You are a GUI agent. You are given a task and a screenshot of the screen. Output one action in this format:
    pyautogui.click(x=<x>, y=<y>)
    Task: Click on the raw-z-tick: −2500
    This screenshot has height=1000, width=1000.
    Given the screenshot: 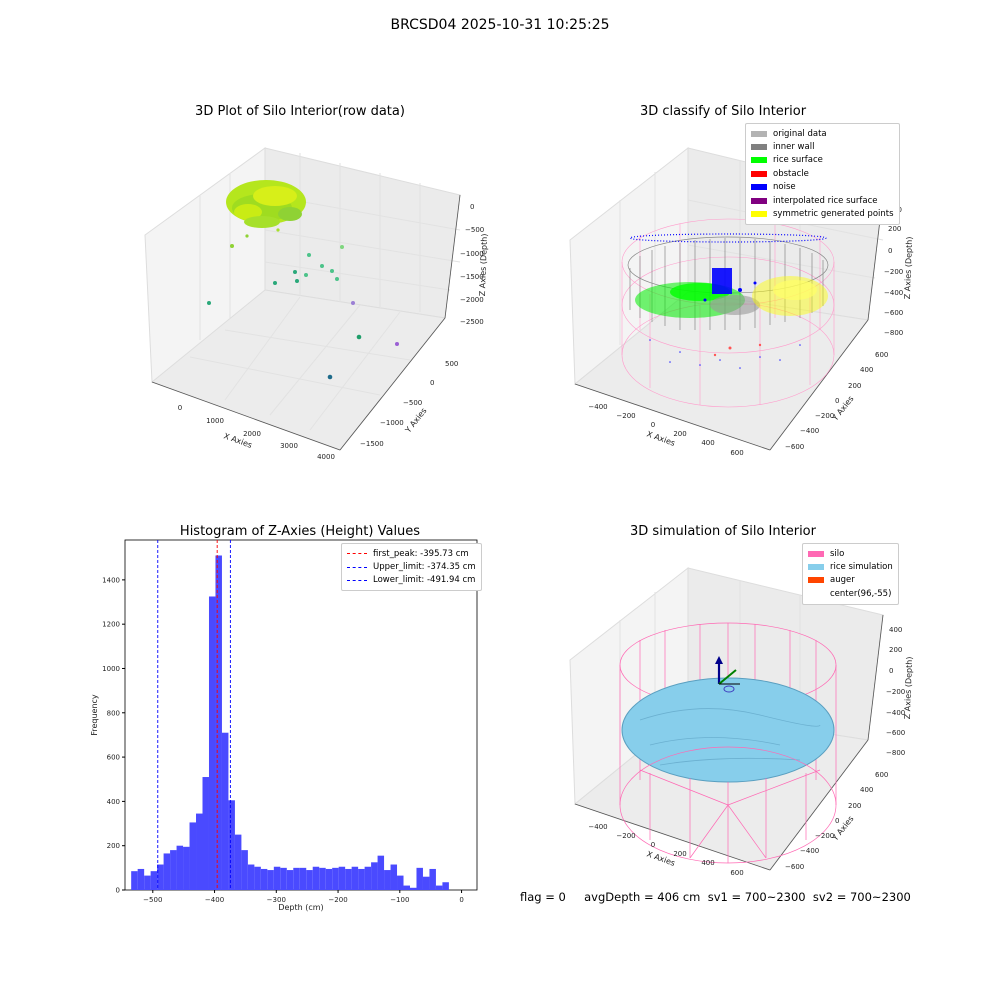 What is the action you would take?
    pyautogui.click(x=472, y=322)
    